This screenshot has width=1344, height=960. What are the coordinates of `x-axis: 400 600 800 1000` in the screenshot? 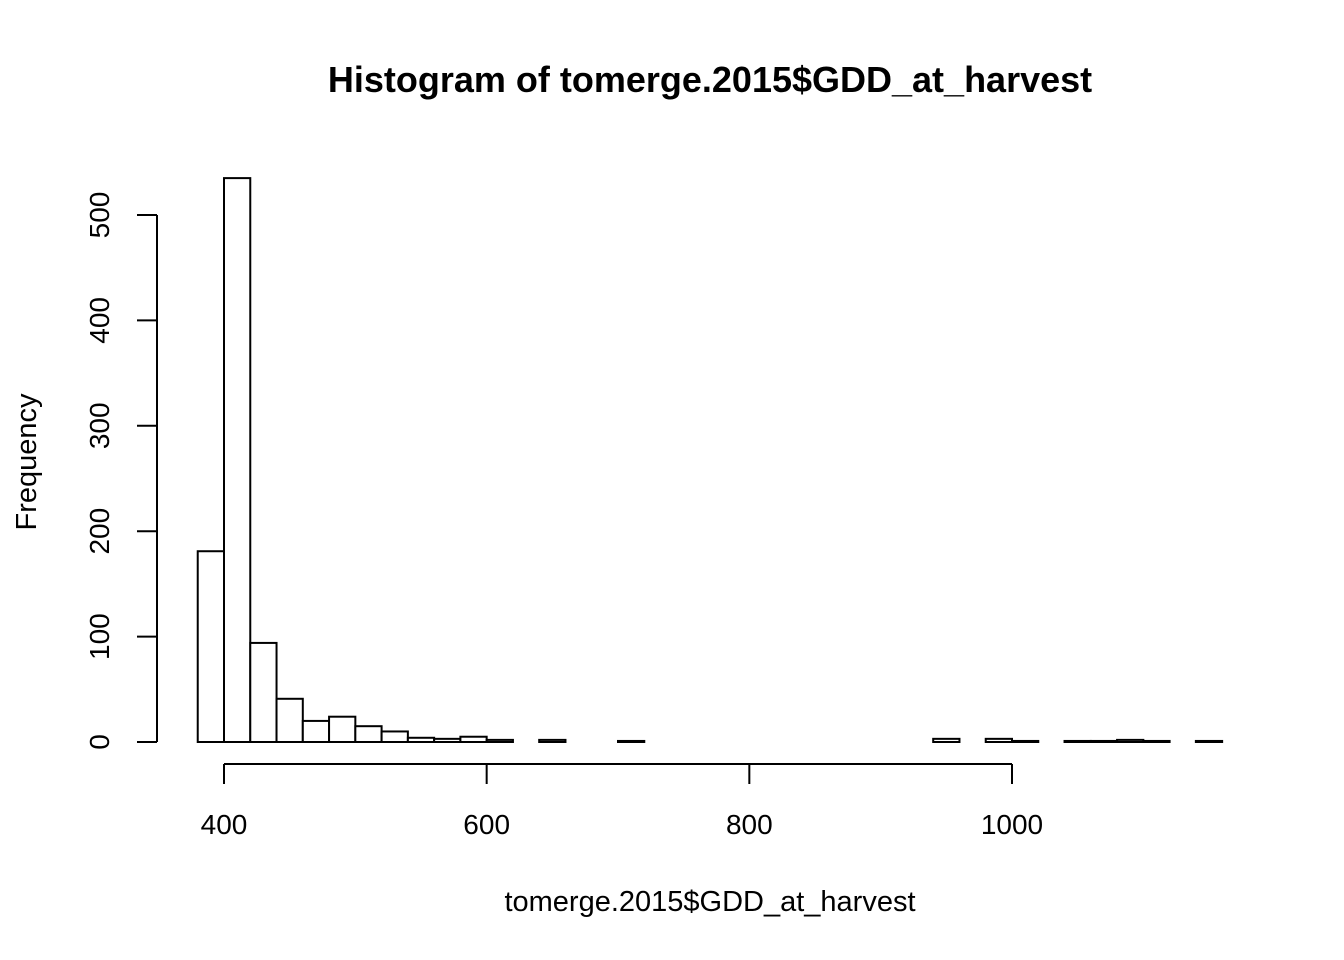 It's located at (622, 801).